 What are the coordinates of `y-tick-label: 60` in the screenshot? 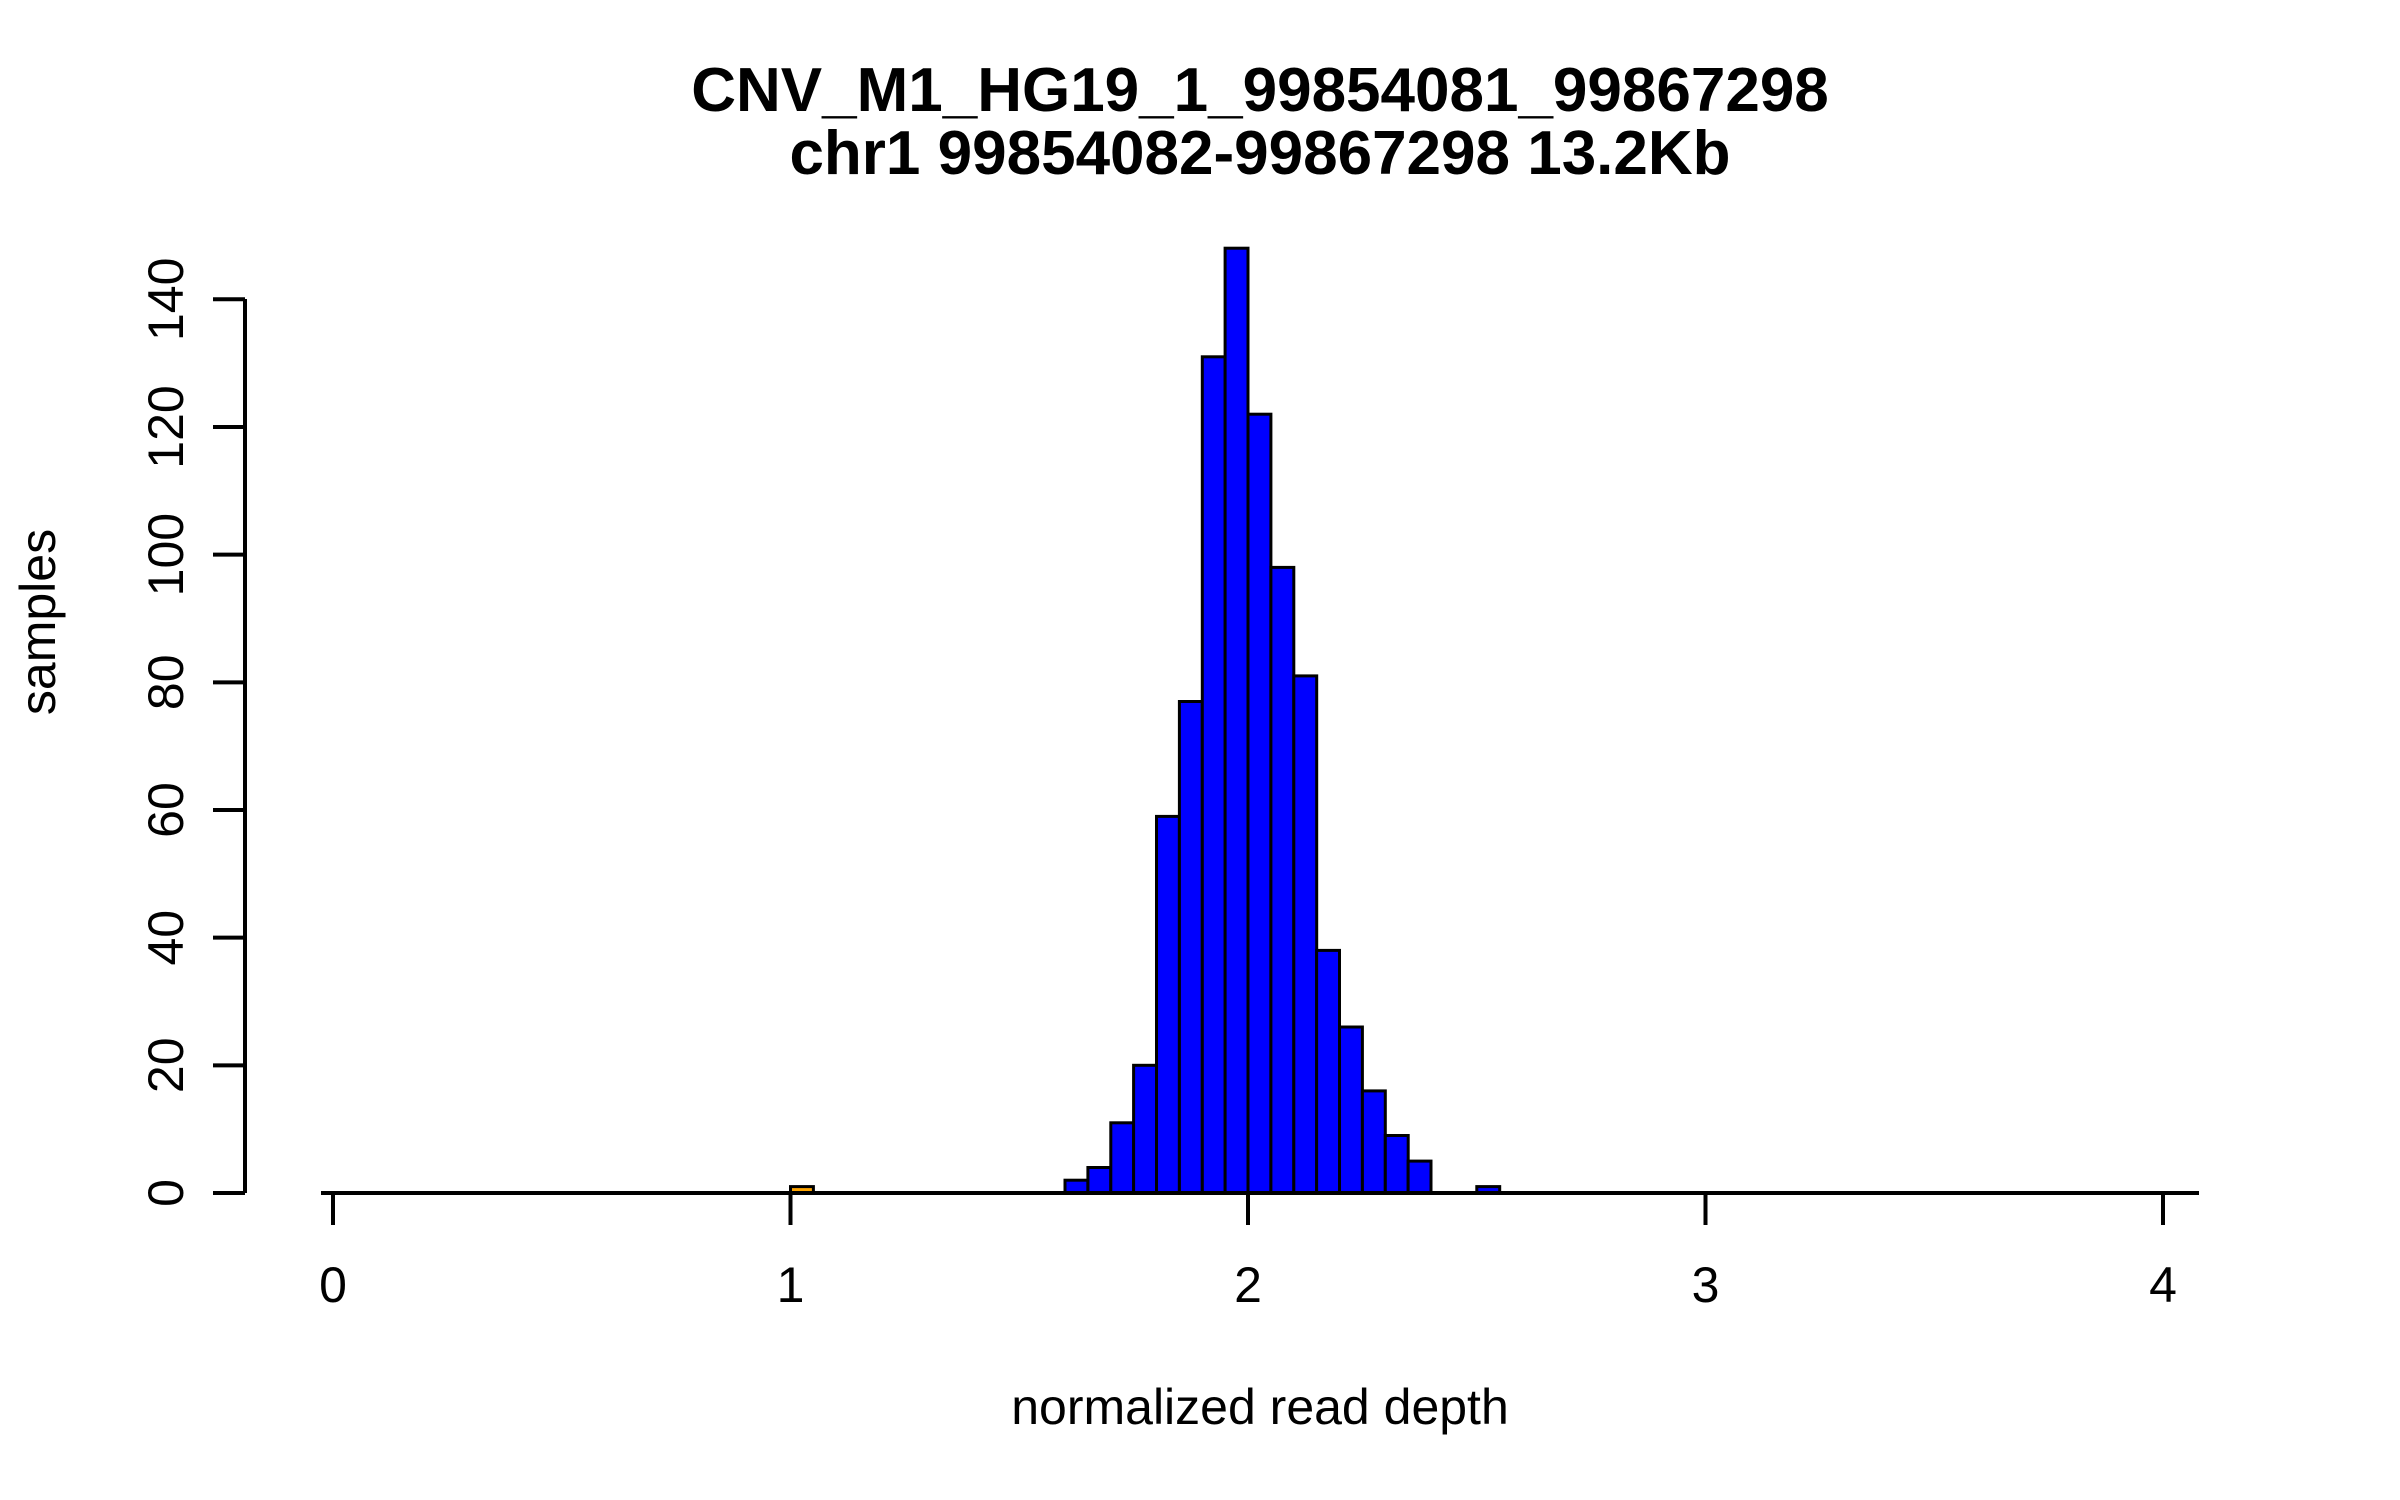 It's located at (166, 810).